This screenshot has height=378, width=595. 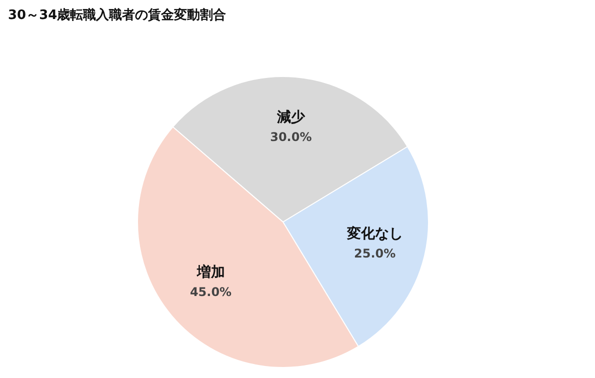 What do you see at coordinates (375, 253) in the screenshot?
I see `data-label: 25.0%` at bounding box center [375, 253].